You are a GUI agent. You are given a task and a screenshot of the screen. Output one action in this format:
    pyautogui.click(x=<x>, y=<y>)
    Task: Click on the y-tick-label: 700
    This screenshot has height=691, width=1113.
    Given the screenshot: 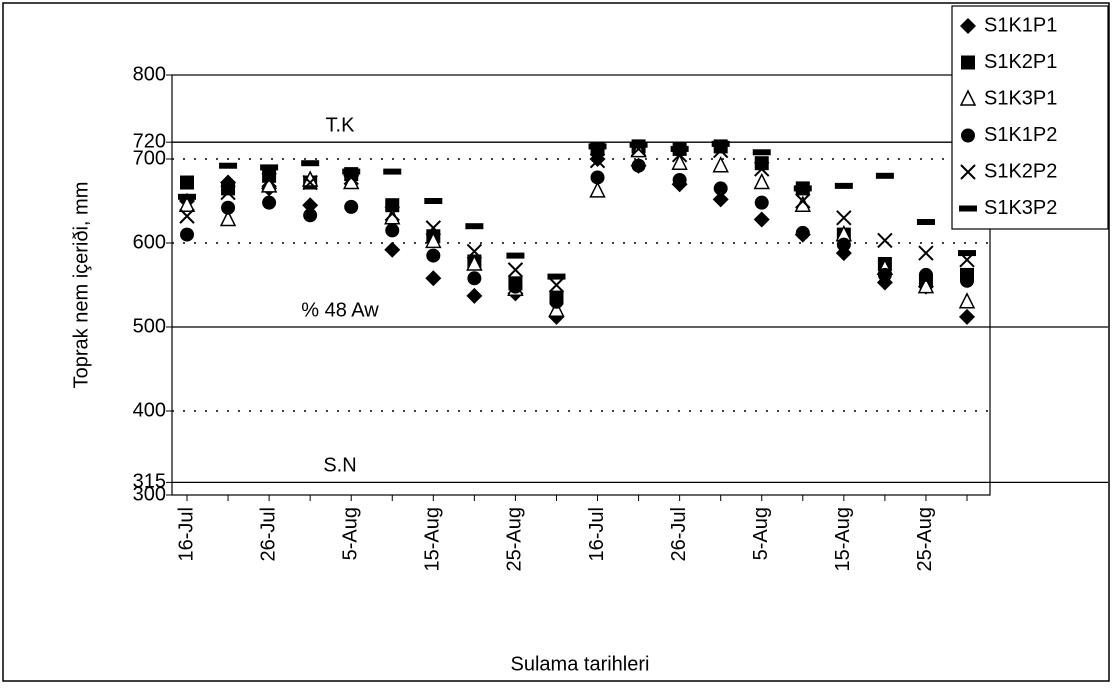 What is the action you would take?
    pyautogui.click(x=149, y=158)
    